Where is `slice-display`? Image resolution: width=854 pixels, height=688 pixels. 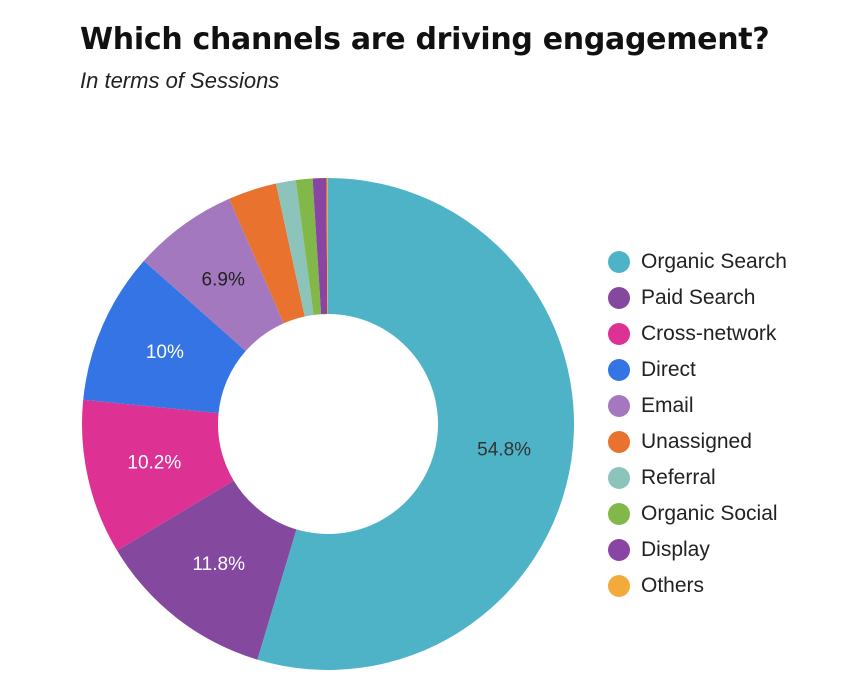 slice-display is located at coordinates (320, 246).